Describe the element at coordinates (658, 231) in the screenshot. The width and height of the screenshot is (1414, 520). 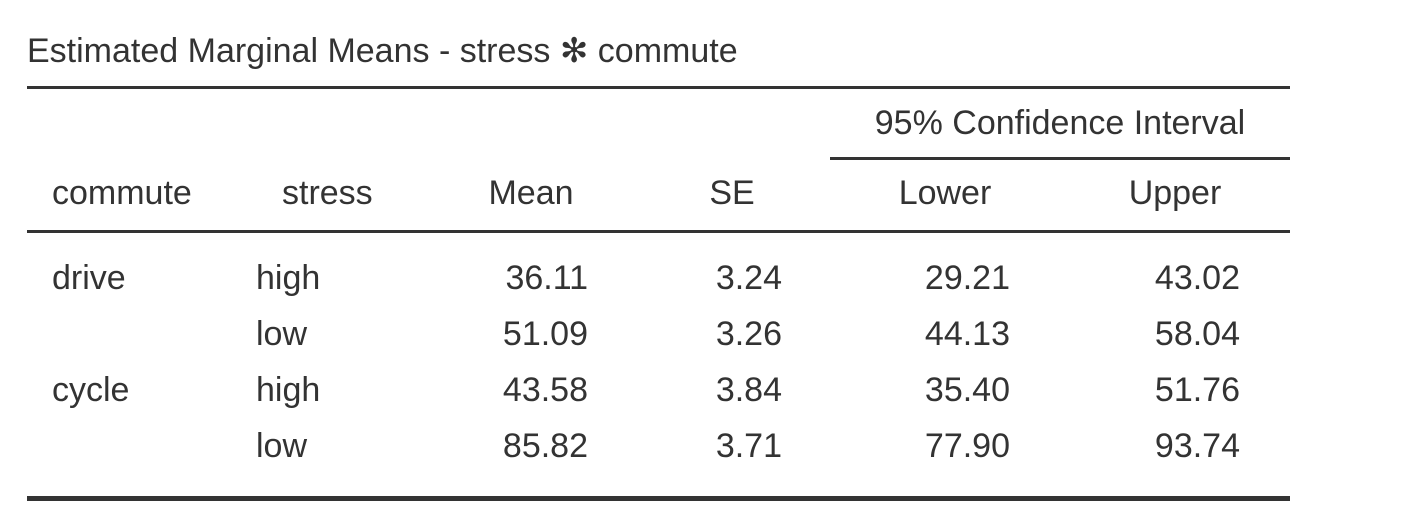
I see `header-rule` at that location.